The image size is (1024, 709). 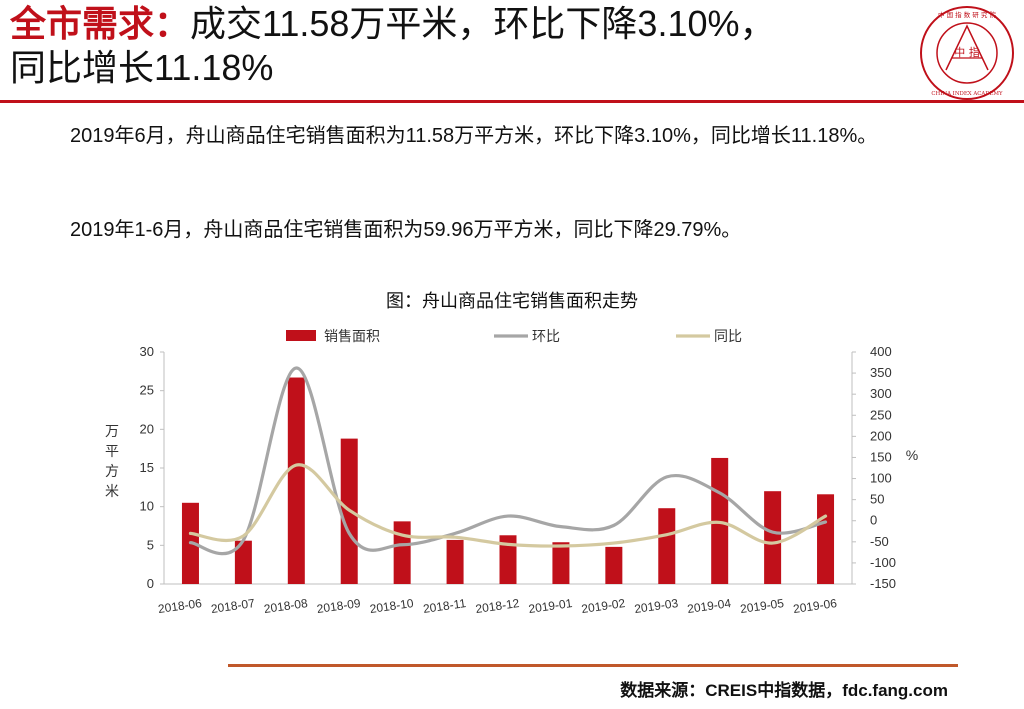 What do you see at coordinates (100, 23) in the screenshot?
I see `page-title-accent: 全市需求：` at bounding box center [100, 23].